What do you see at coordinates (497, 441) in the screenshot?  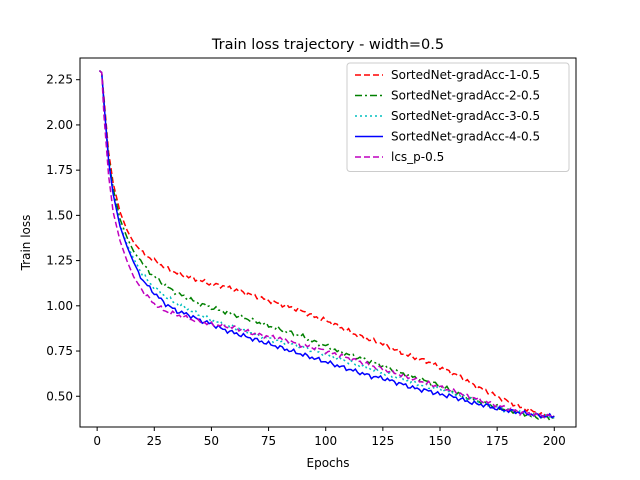 I see `x-tick-label: 175` at bounding box center [497, 441].